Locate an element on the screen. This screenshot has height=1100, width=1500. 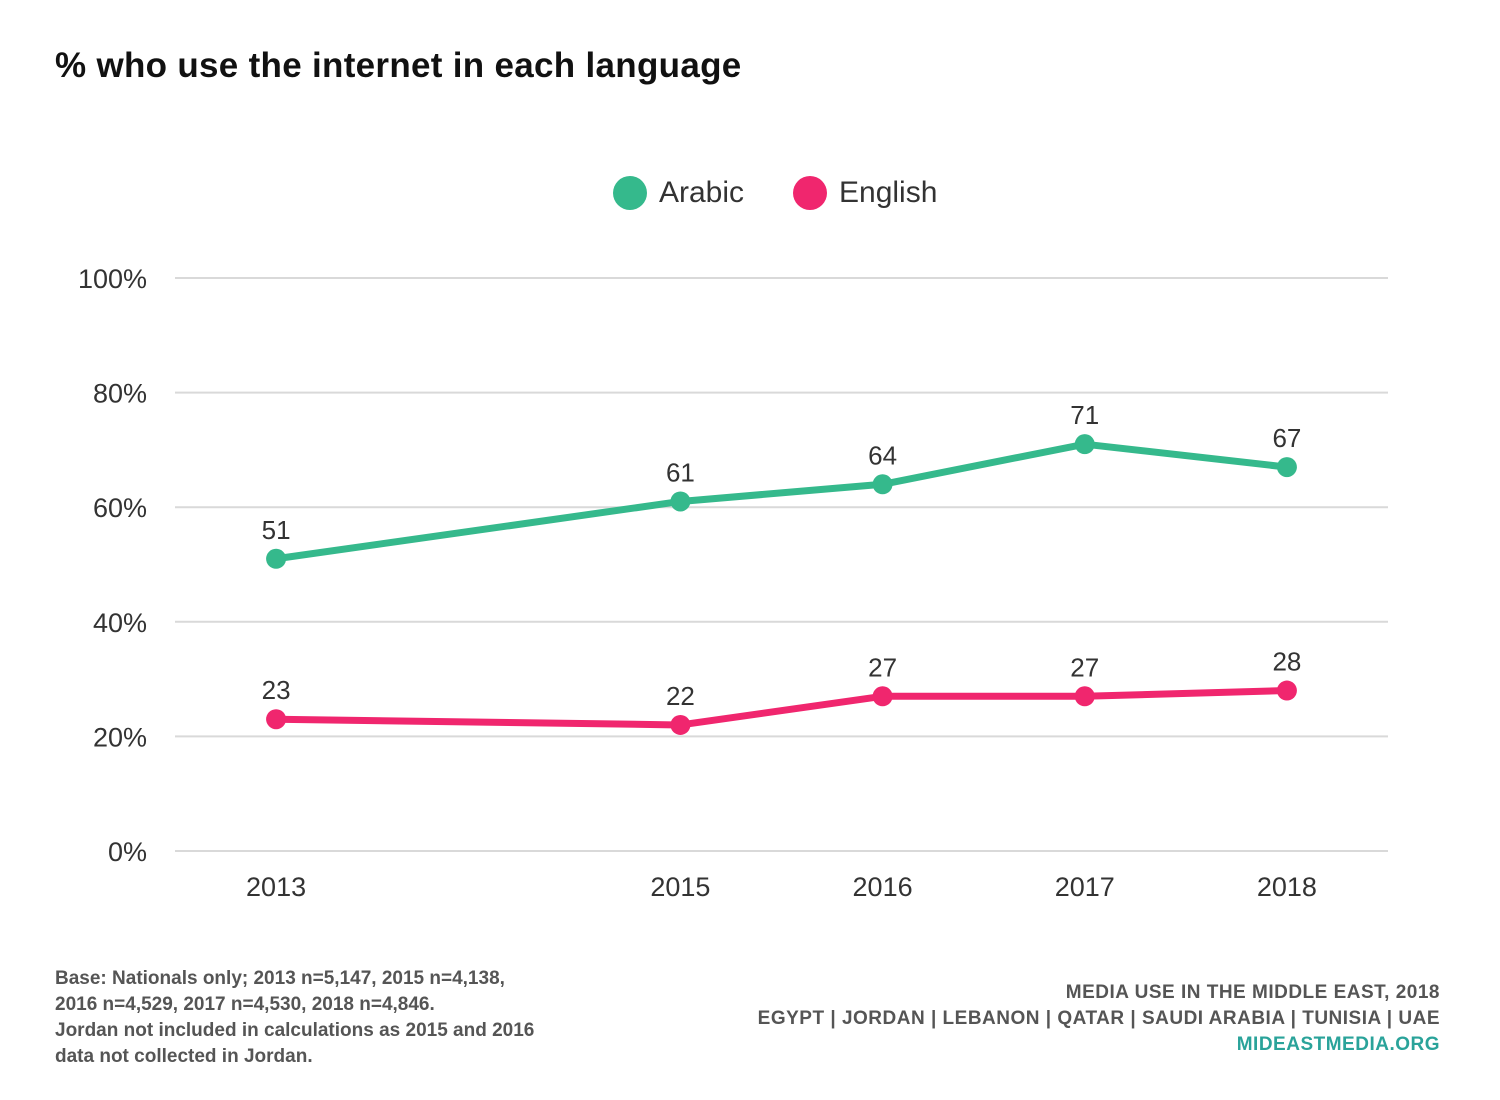
x-tick-label: 2018 is located at coordinates (1287, 887).